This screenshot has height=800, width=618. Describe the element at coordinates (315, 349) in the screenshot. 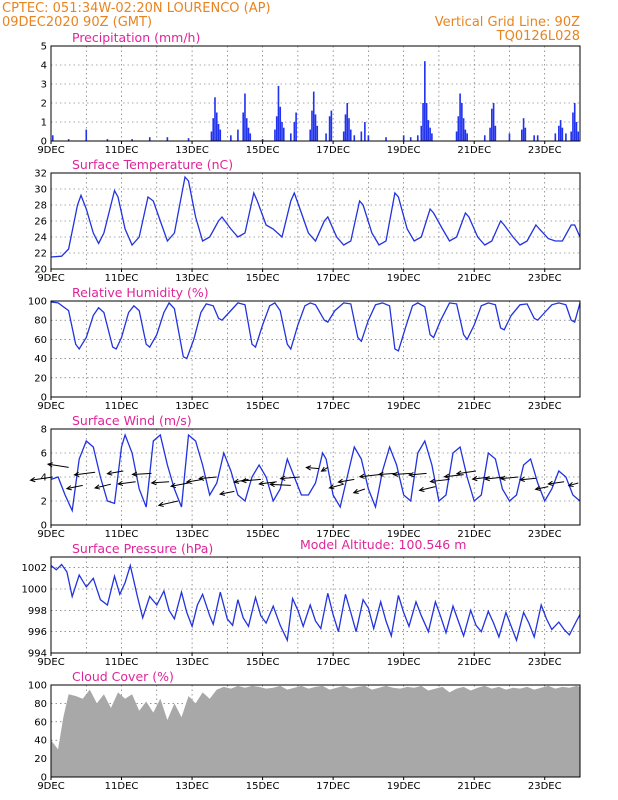

I see `humidity-plot-frame` at that location.